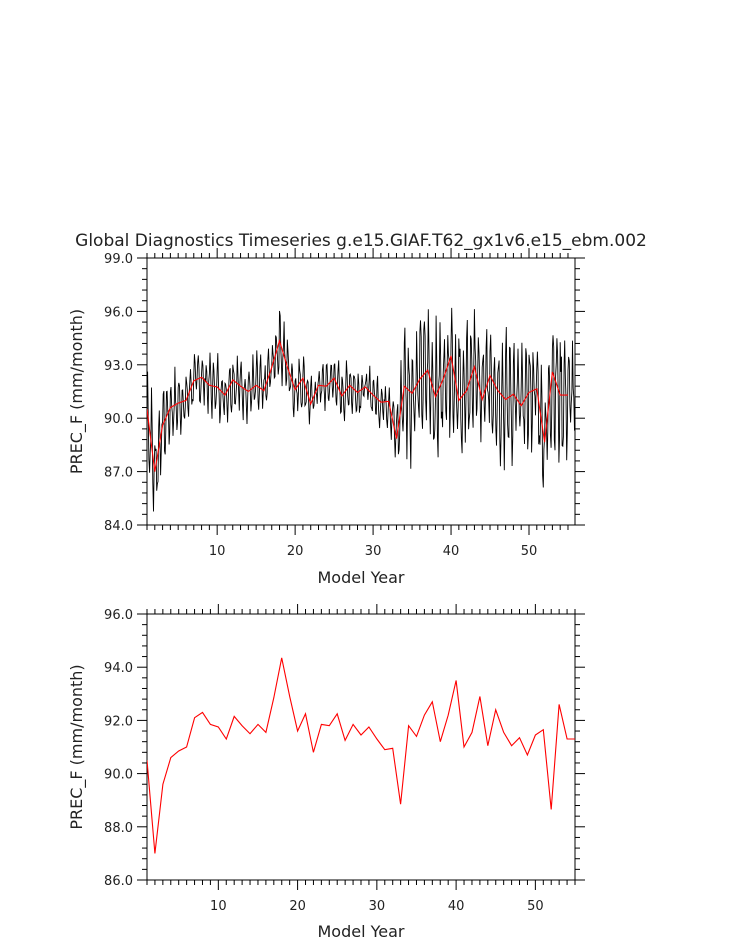  I want to click on y-tick-label: 92.0, so click(118, 721).